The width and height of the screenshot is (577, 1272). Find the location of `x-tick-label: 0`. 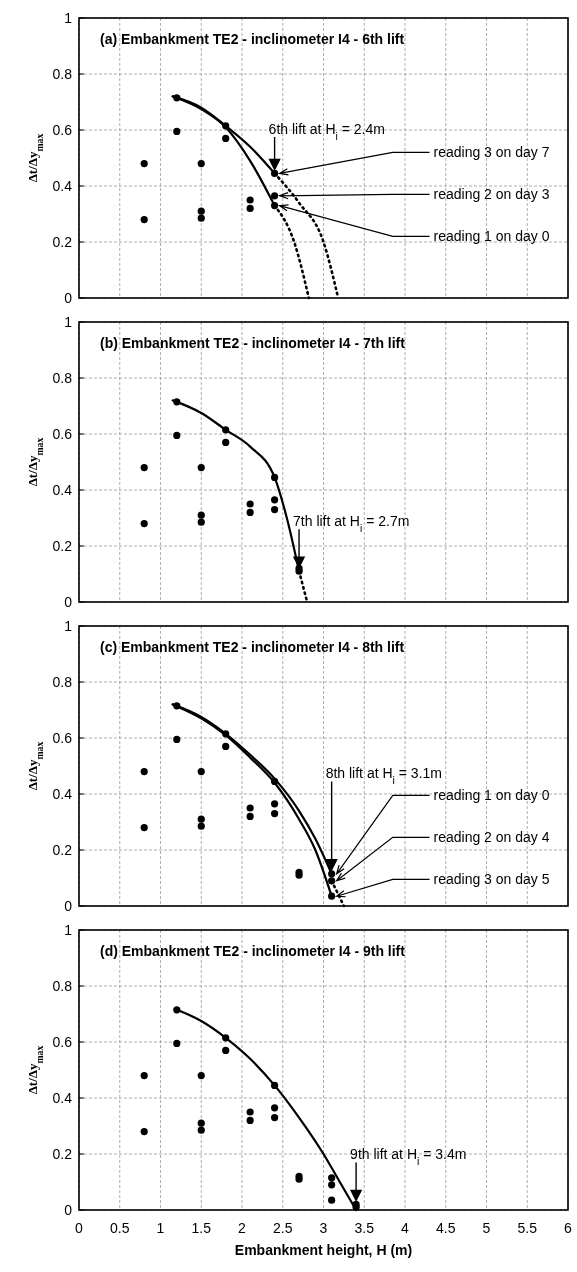

x-tick-label: 0 is located at coordinates (79, 1228).